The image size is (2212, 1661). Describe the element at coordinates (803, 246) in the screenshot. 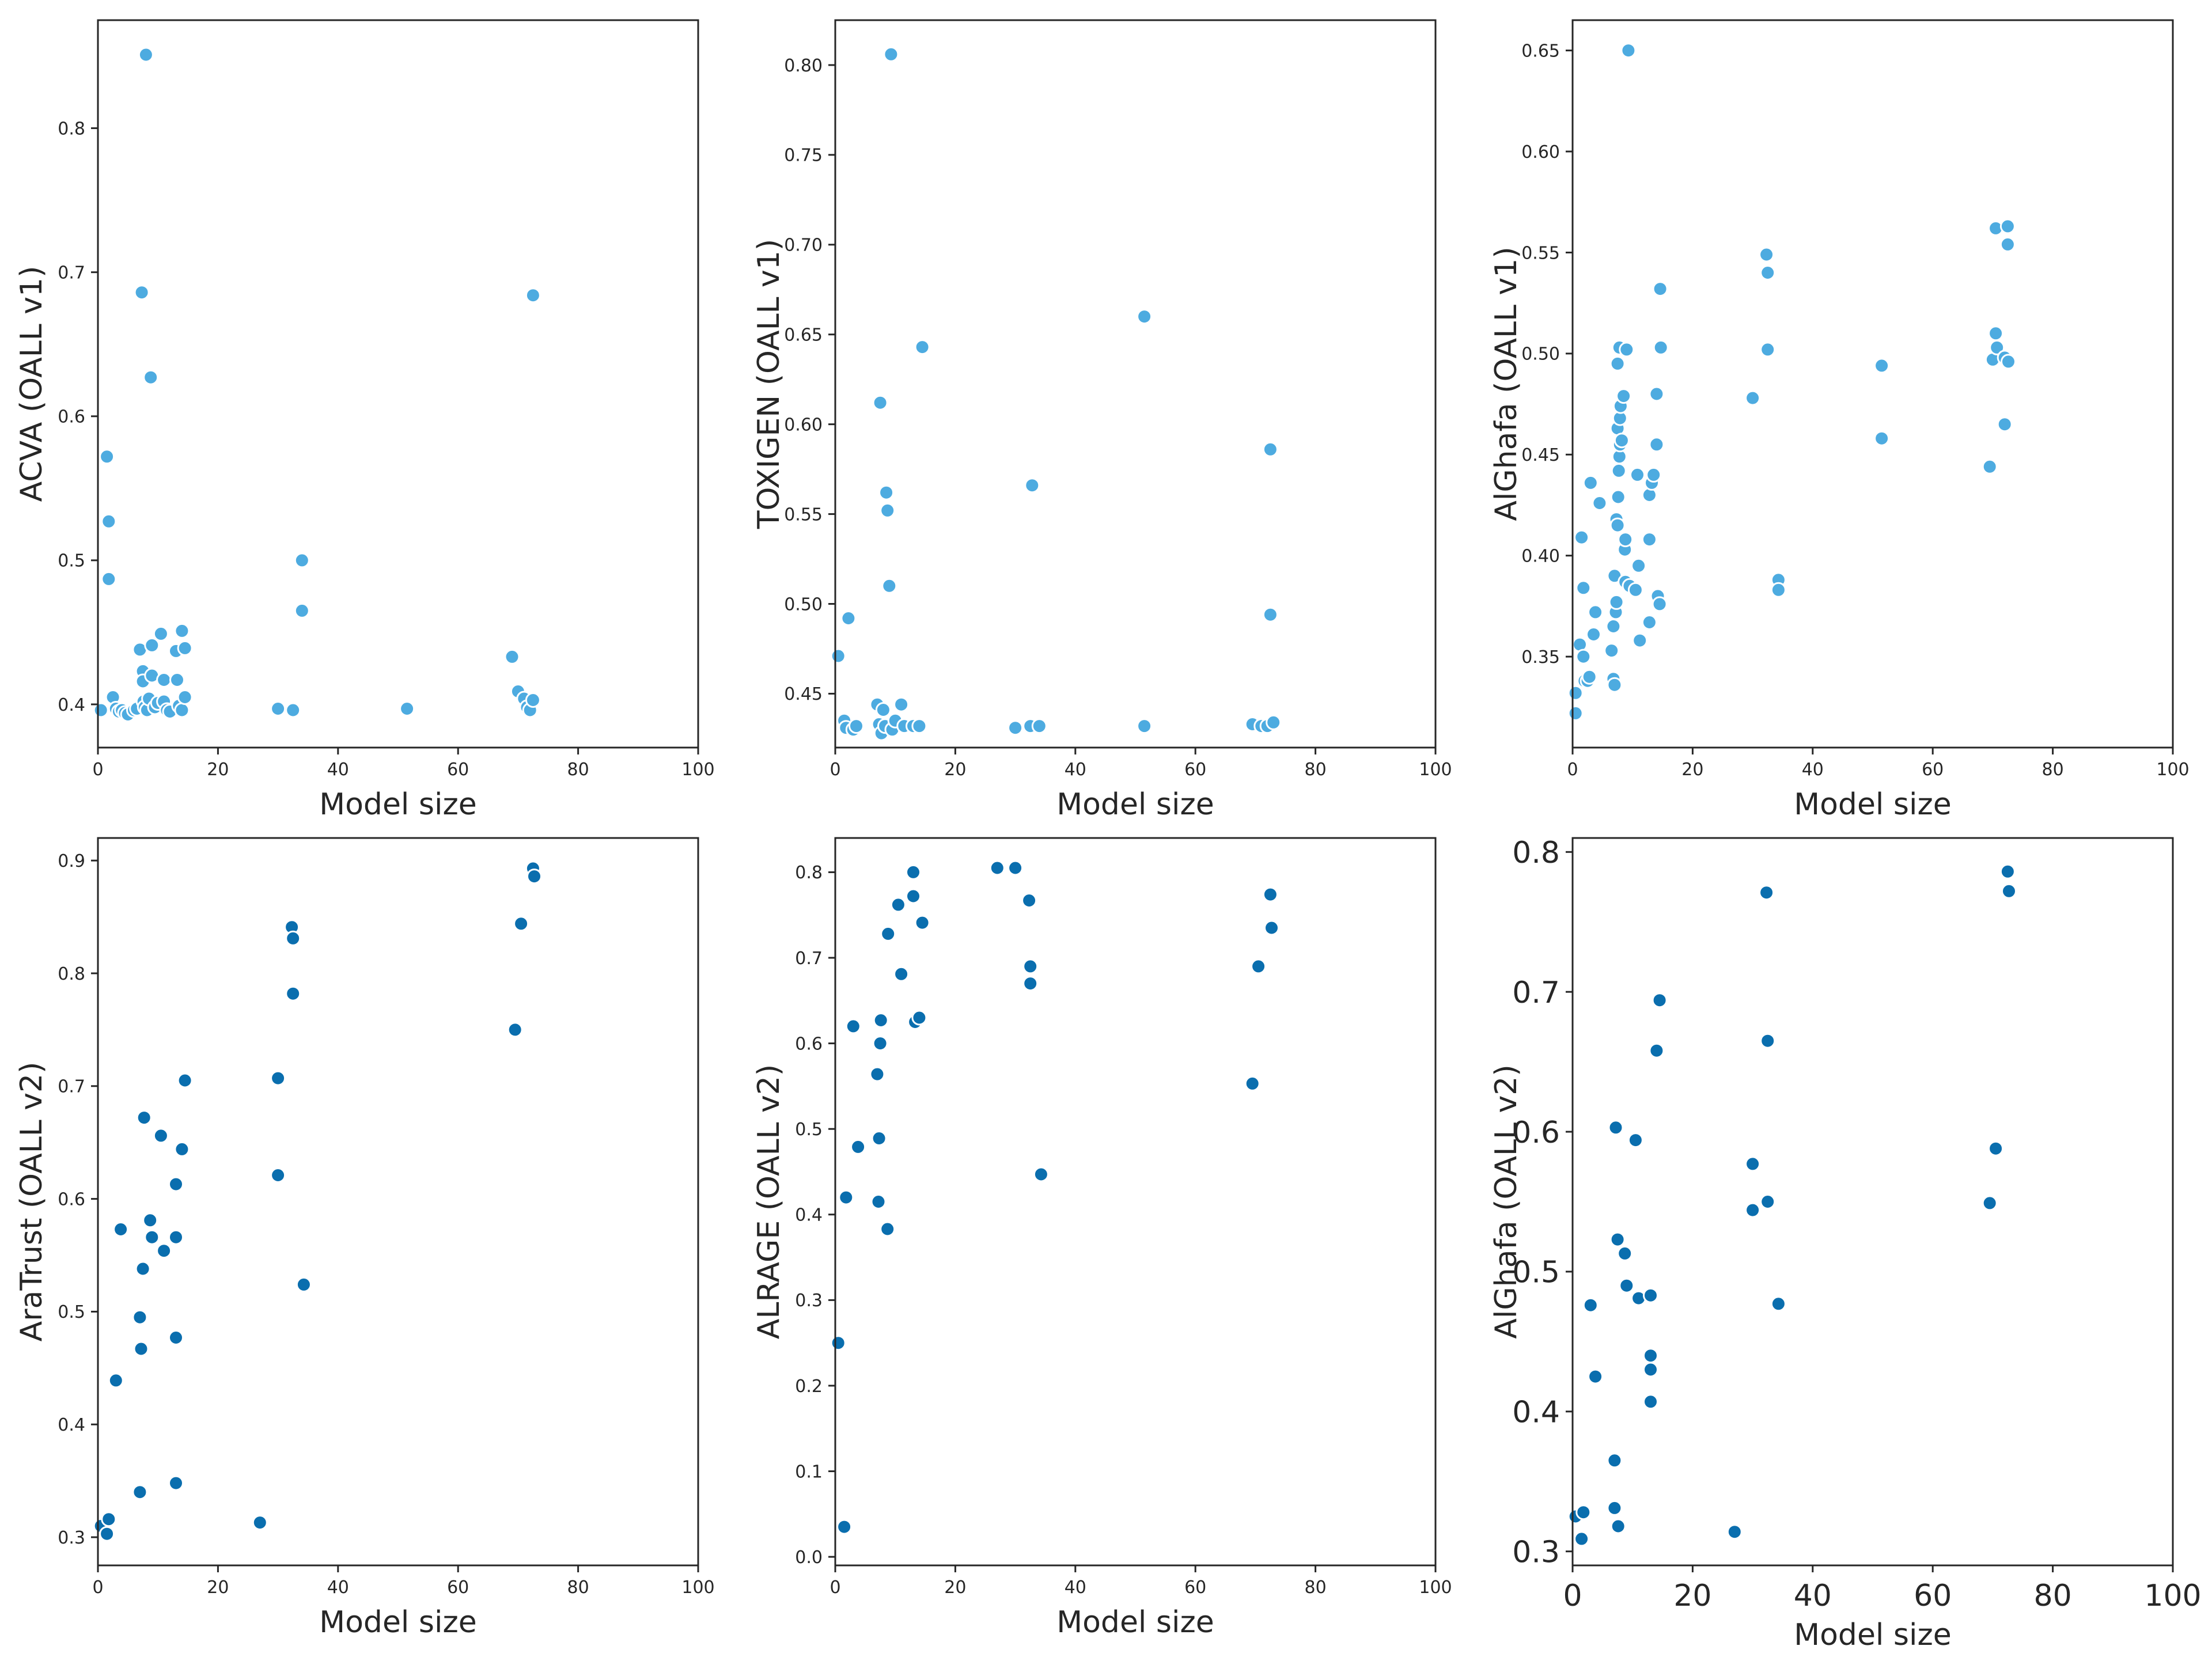

I see `y-tick-label: 0.70` at that location.